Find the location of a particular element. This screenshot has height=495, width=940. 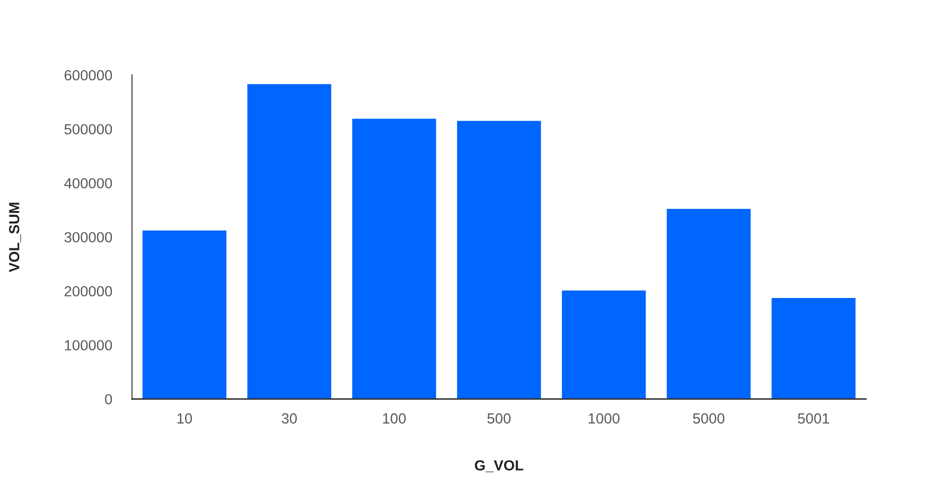

x-tick-label: 500 is located at coordinates (499, 418).